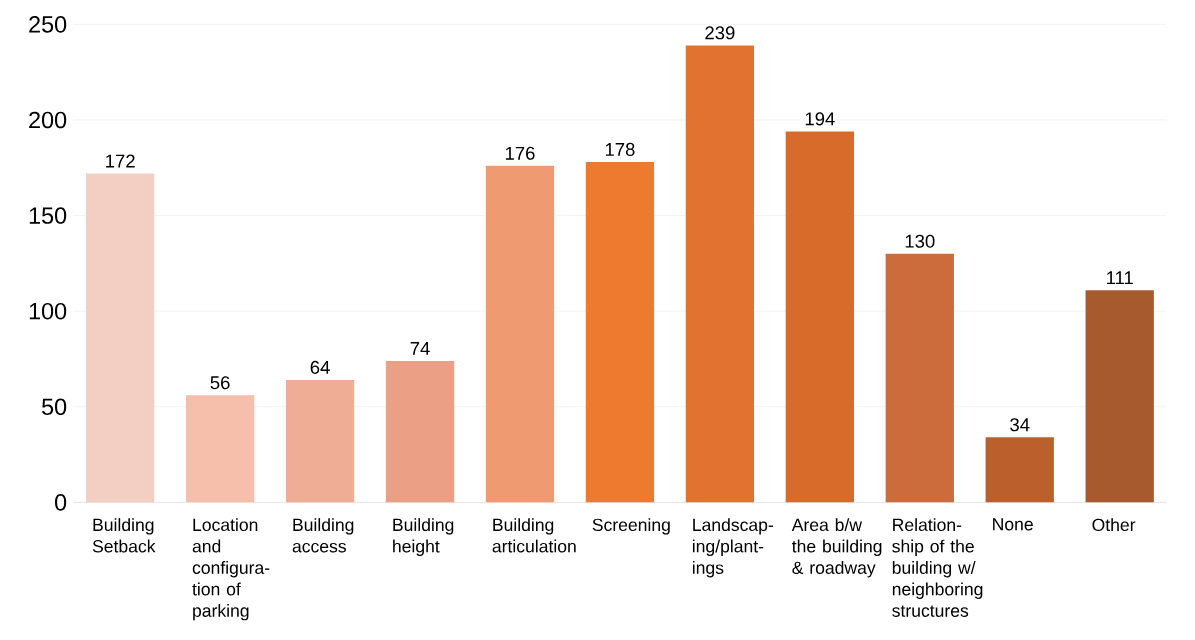 The height and width of the screenshot is (640, 1195). I want to click on data-label: 194, so click(820, 119).